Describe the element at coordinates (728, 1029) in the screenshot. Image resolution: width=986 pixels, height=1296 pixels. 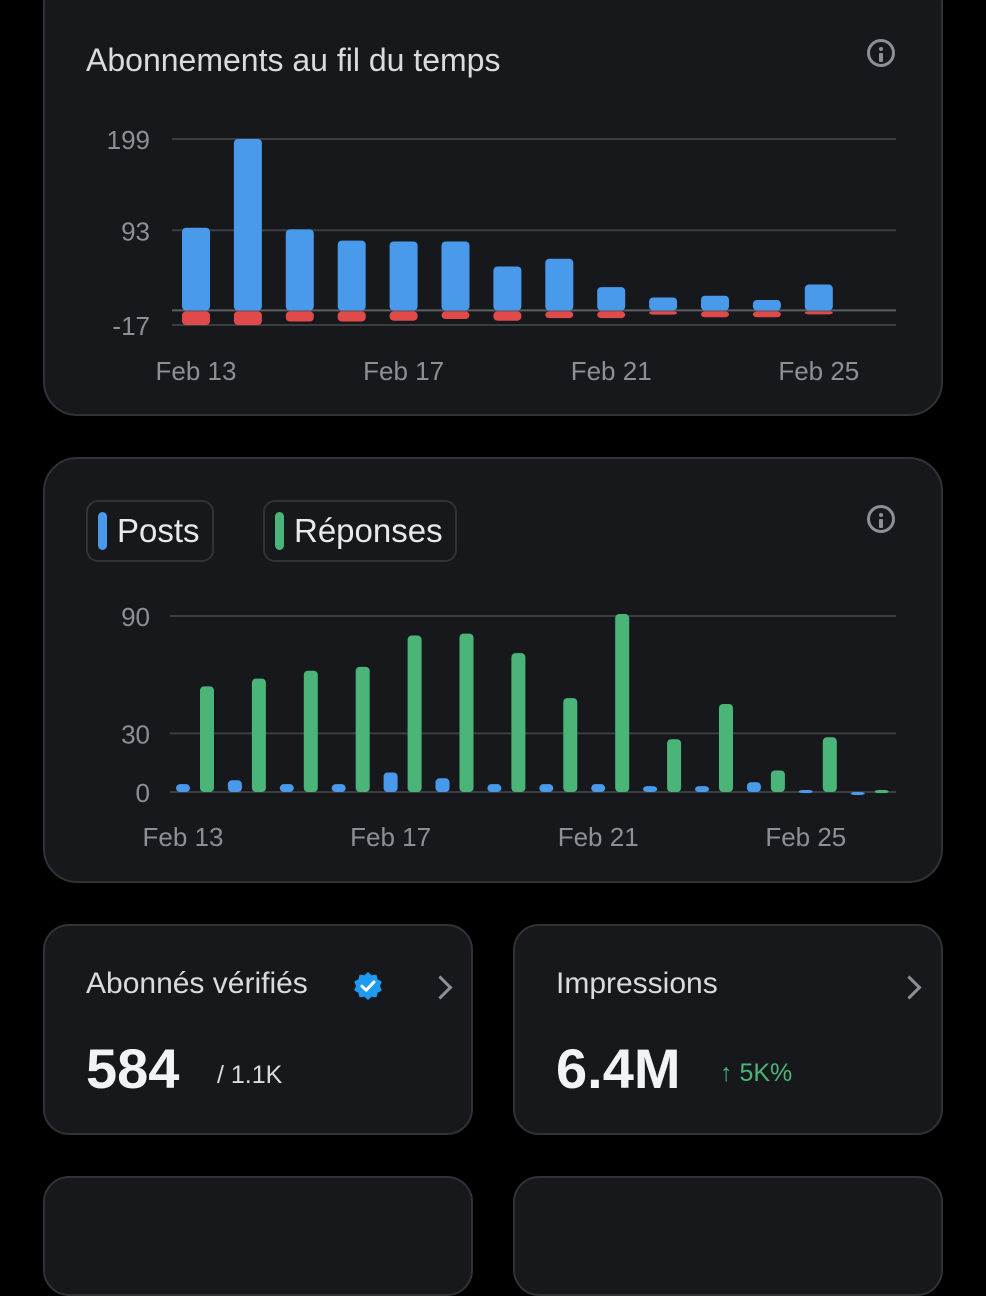
I see `impressions-card` at that location.